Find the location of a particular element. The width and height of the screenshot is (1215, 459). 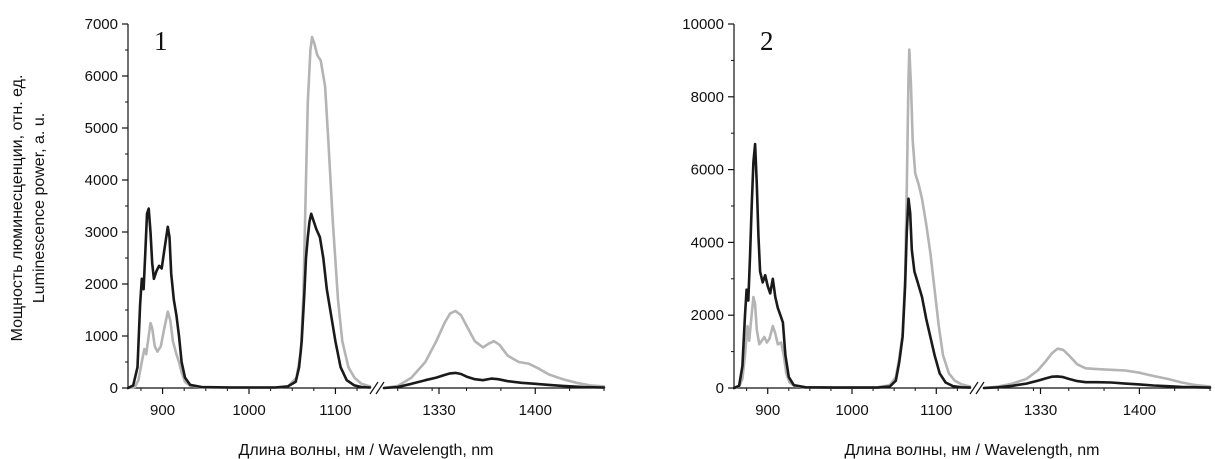

y-tick-label: 3000 is located at coordinates (101, 232).